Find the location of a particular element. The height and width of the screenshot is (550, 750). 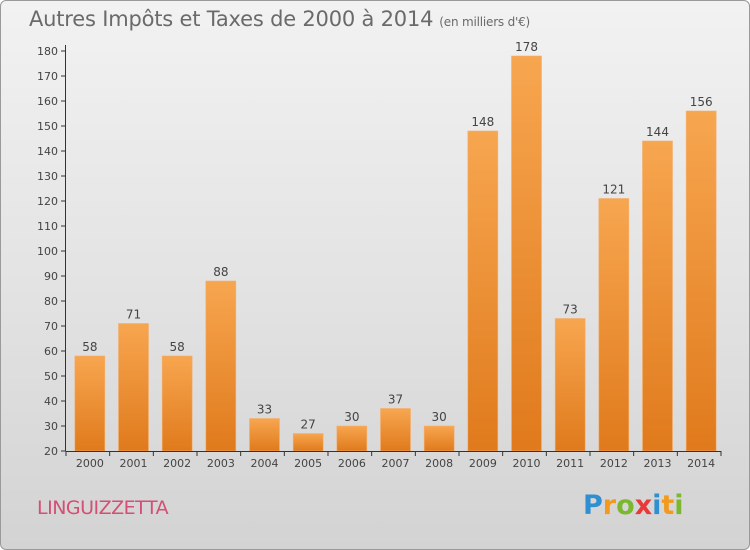

x-tick-label: 2012 is located at coordinates (614, 463).